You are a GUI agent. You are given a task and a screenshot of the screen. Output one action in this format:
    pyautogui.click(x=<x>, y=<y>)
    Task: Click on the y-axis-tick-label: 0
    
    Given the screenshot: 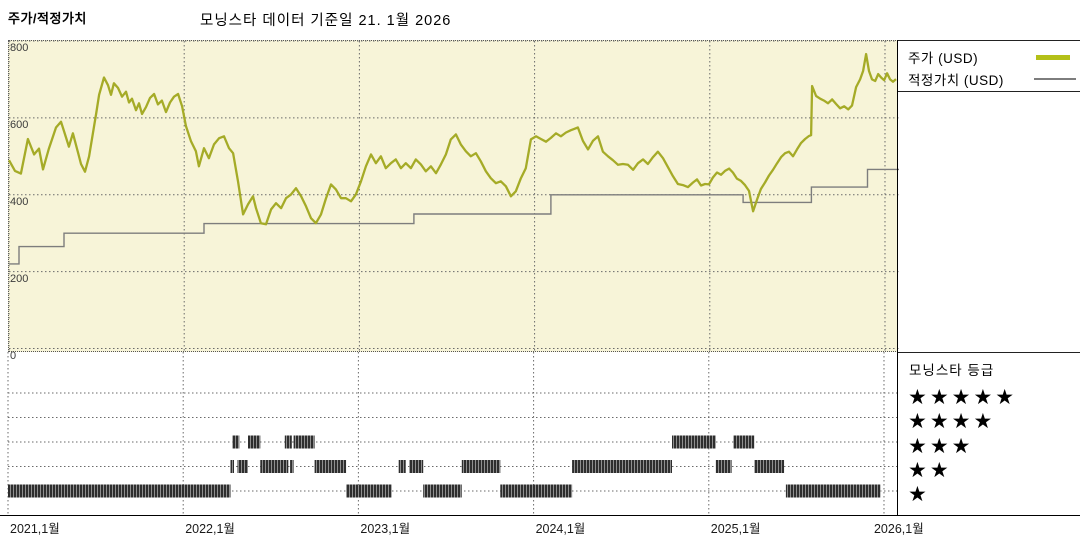 What is the action you would take?
    pyautogui.click(x=13, y=355)
    